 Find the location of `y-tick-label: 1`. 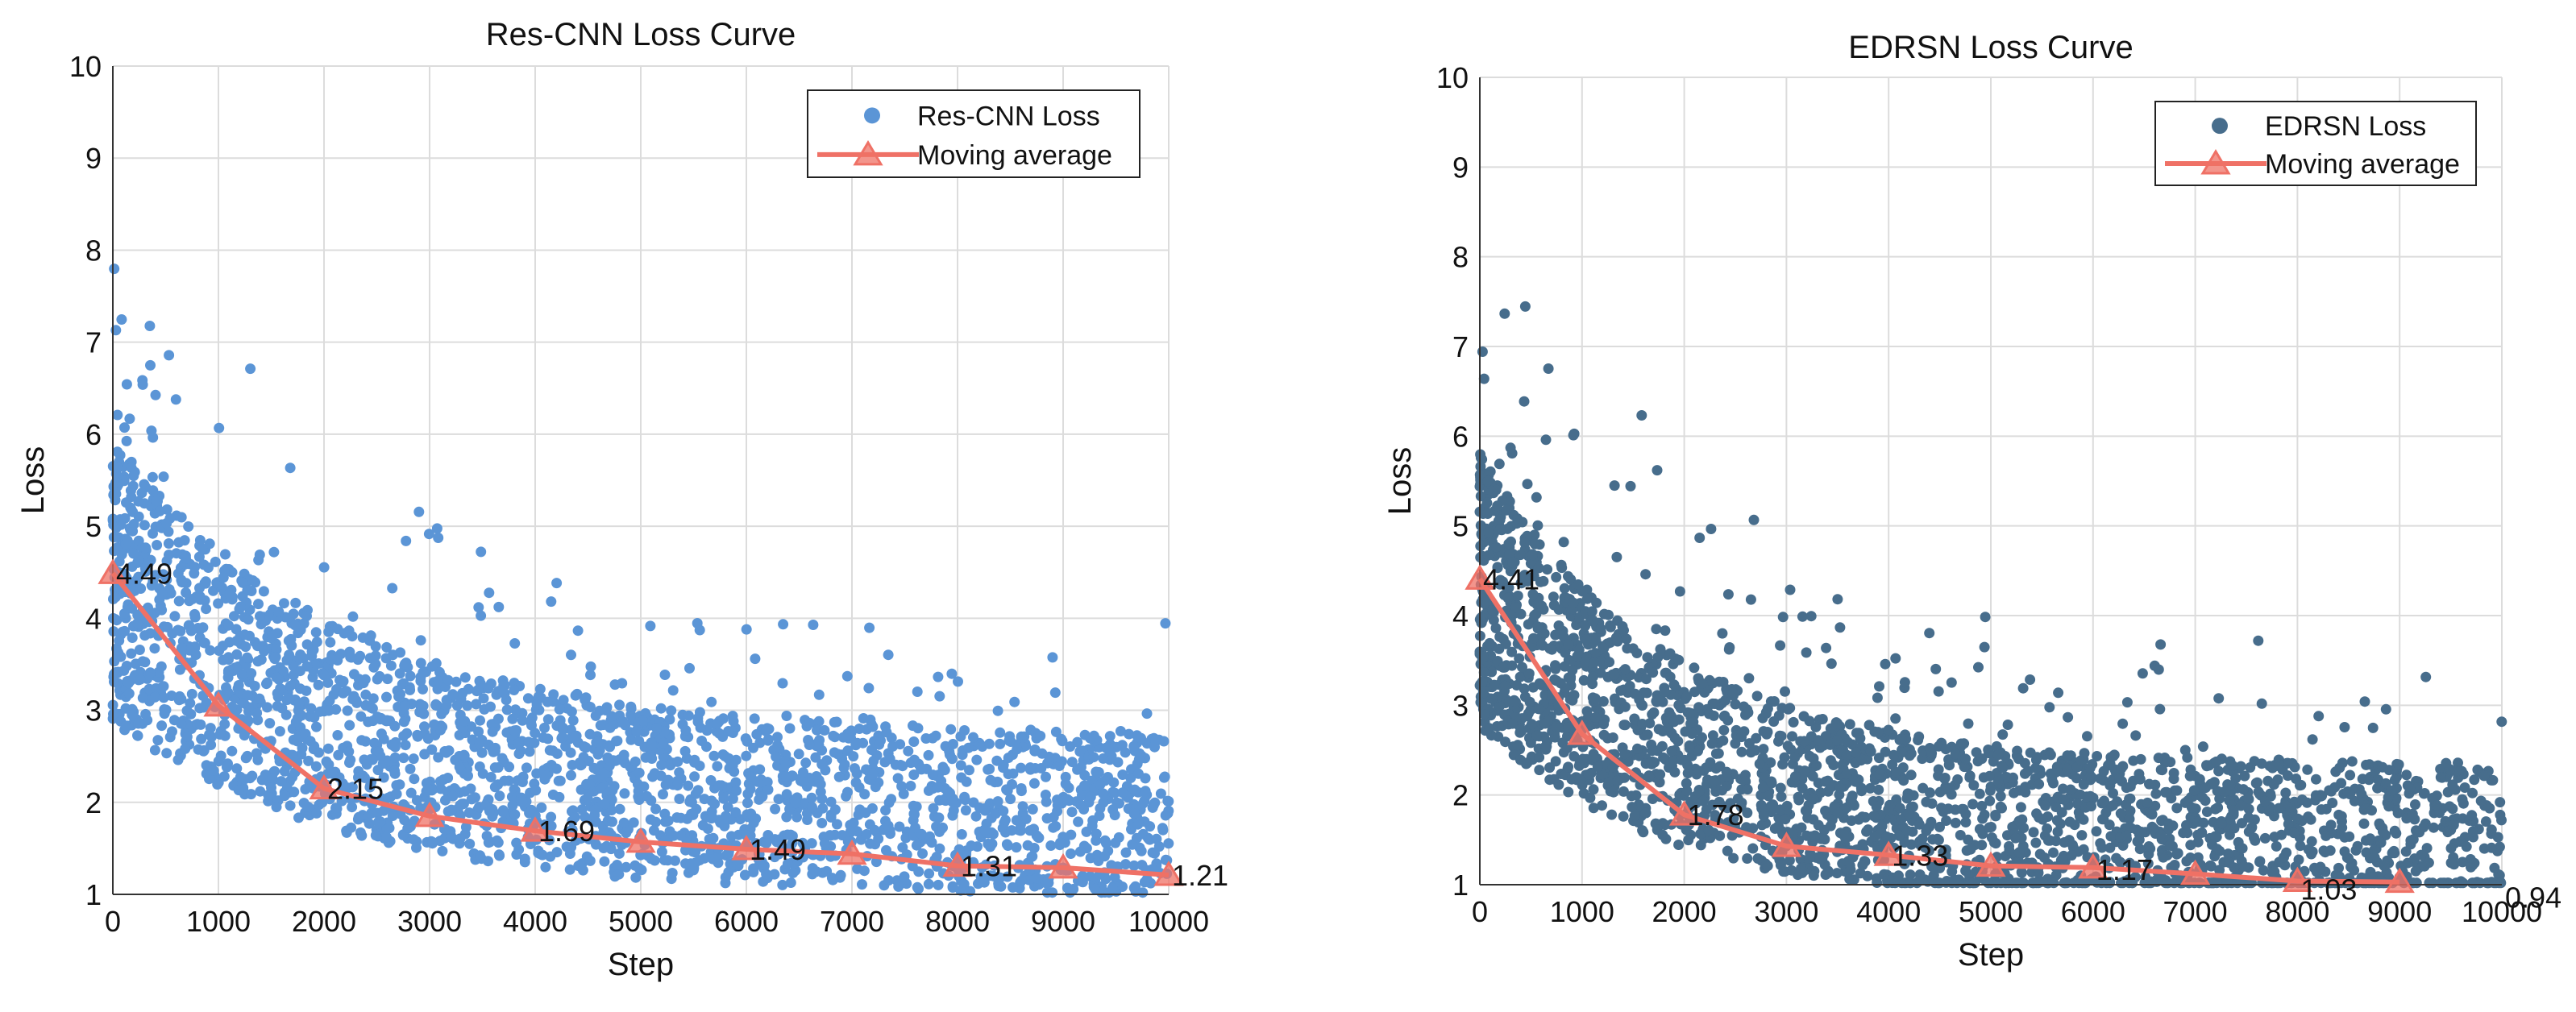

y-tick-label: 1 is located at coordinates (93, 894).